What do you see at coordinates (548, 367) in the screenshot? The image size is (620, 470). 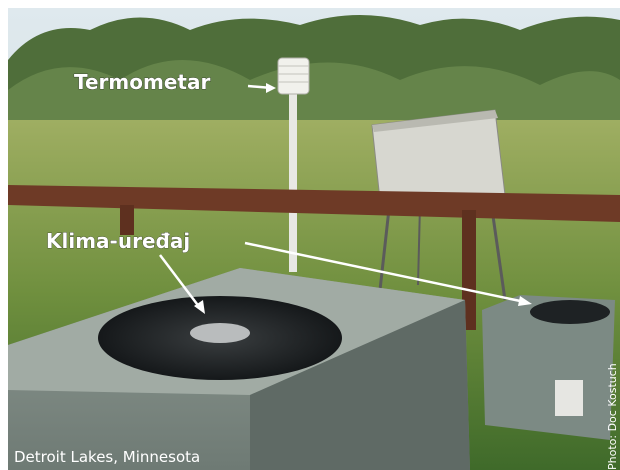 I see `small-ac-unit` at bounding box center [548, 367].